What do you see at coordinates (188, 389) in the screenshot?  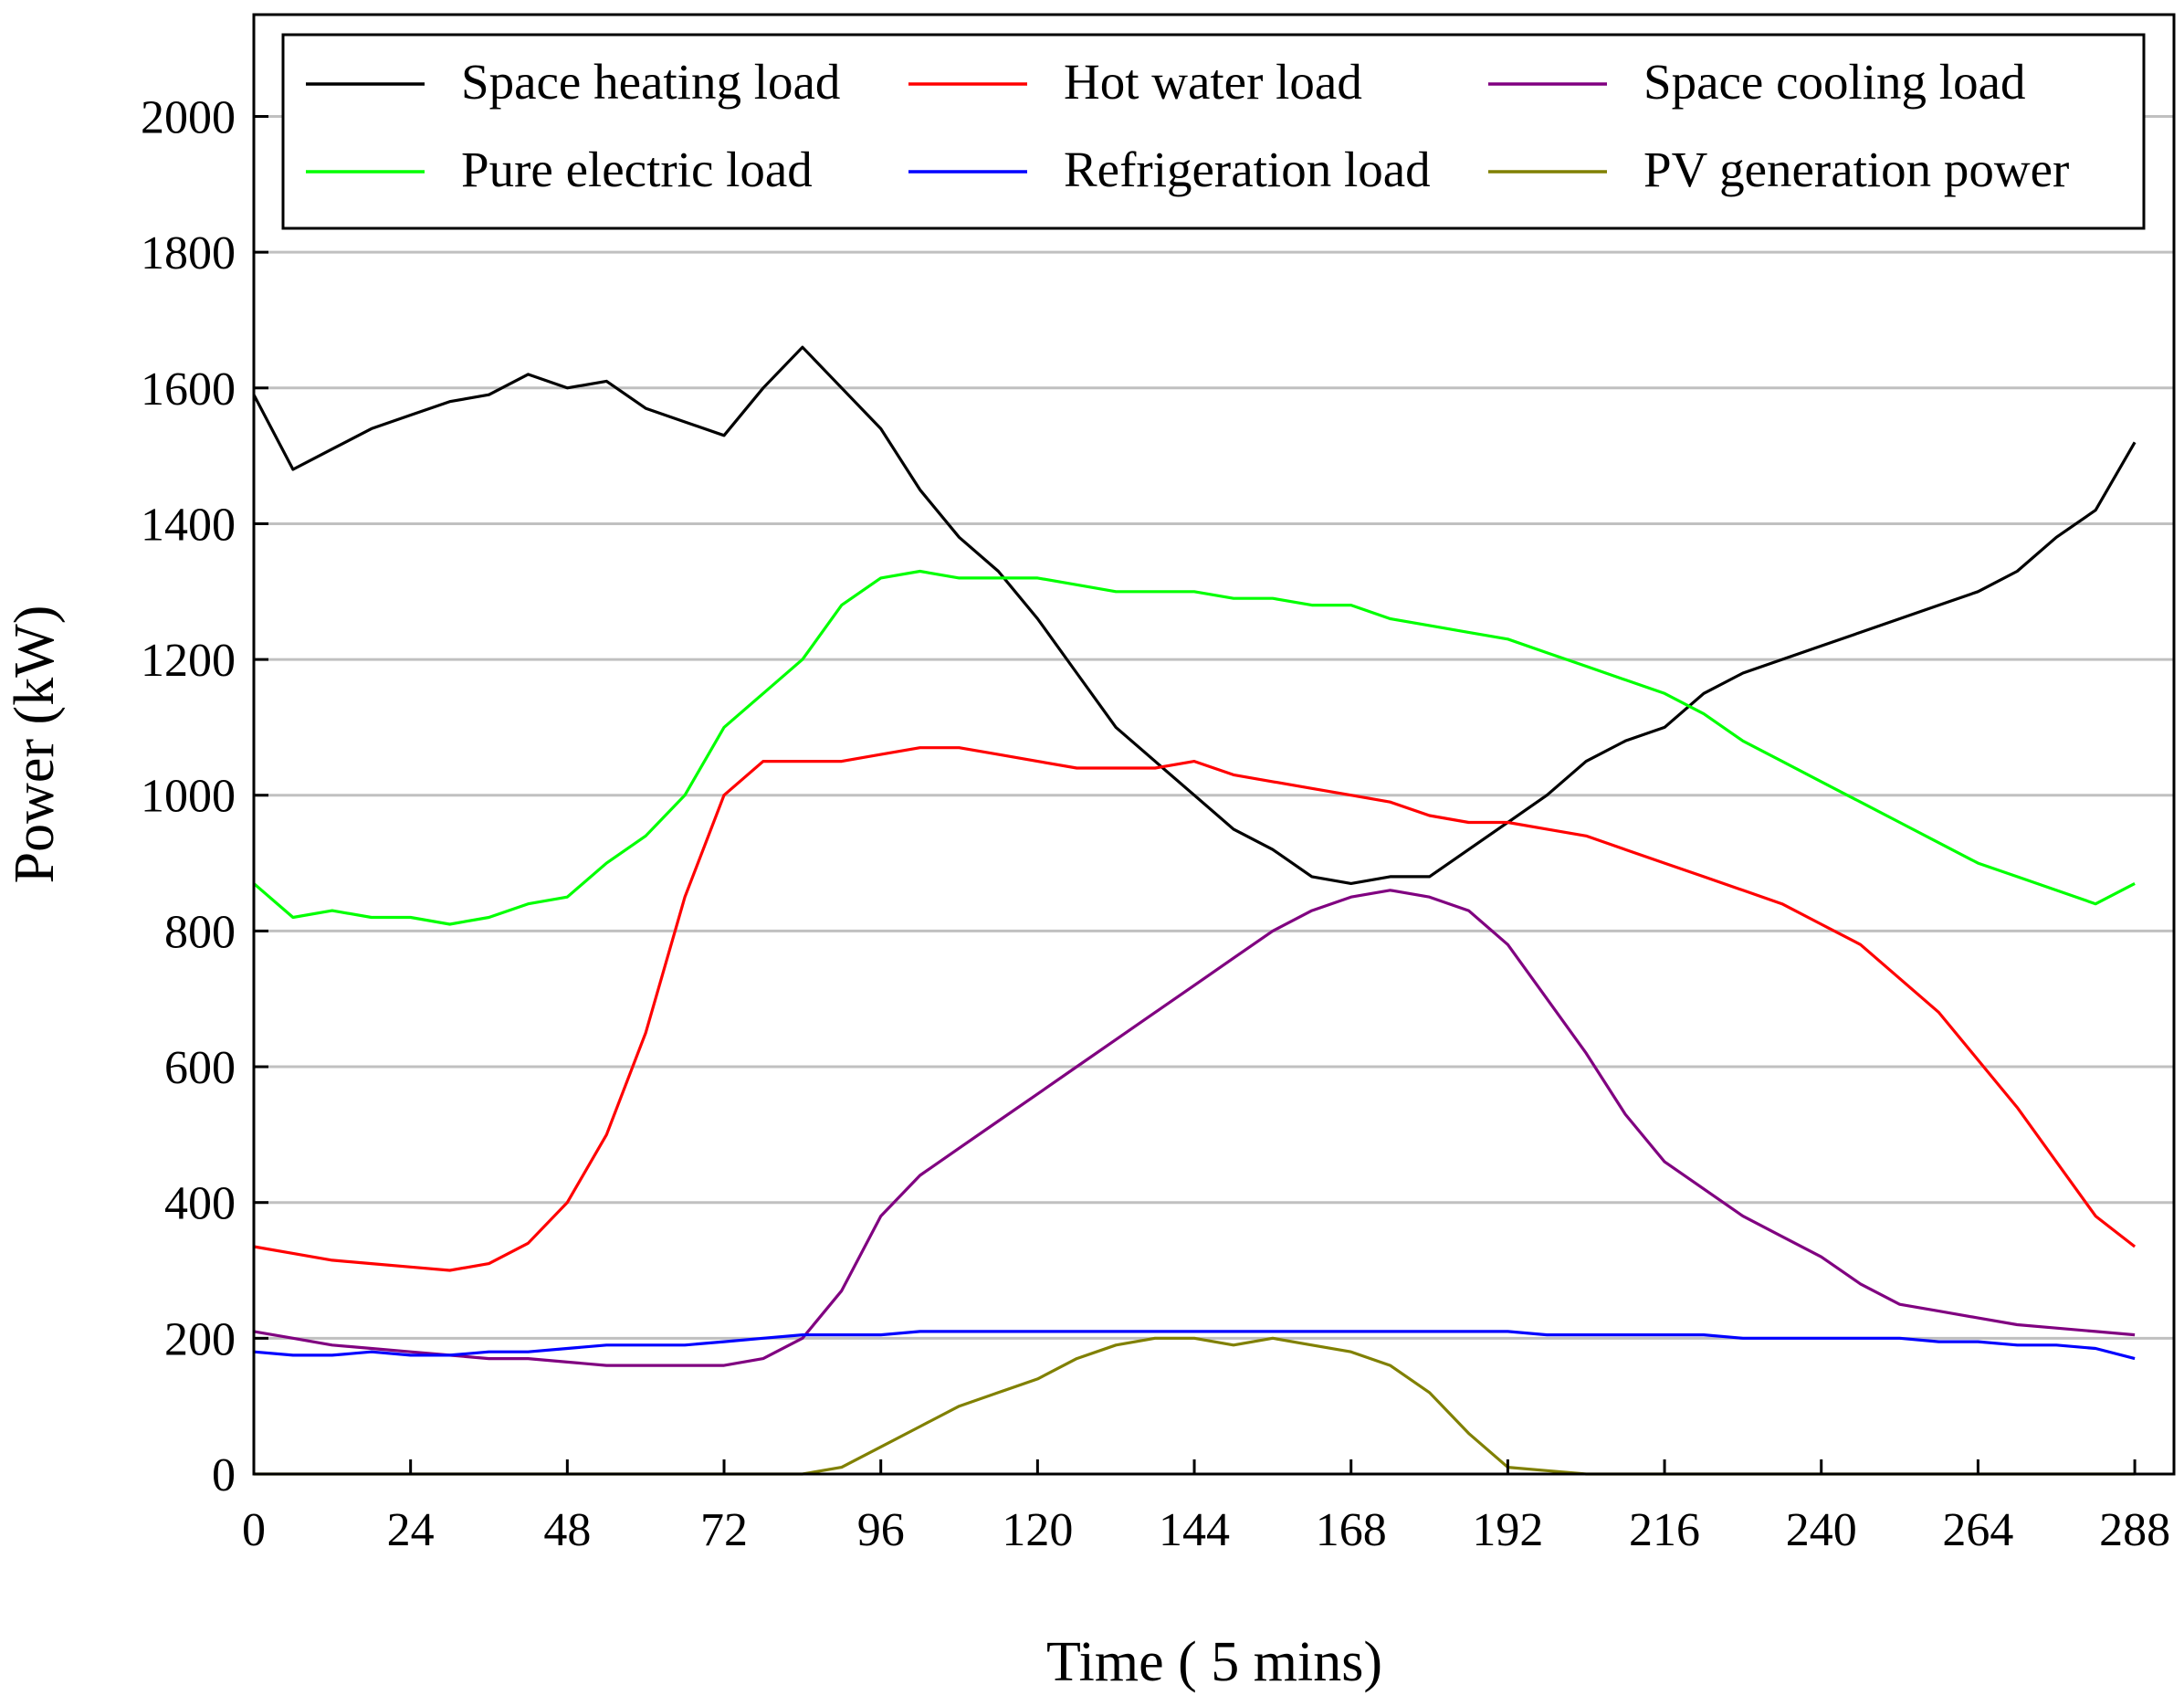 I see `y-tick-label: 1600` at bounding box center [188, 389].